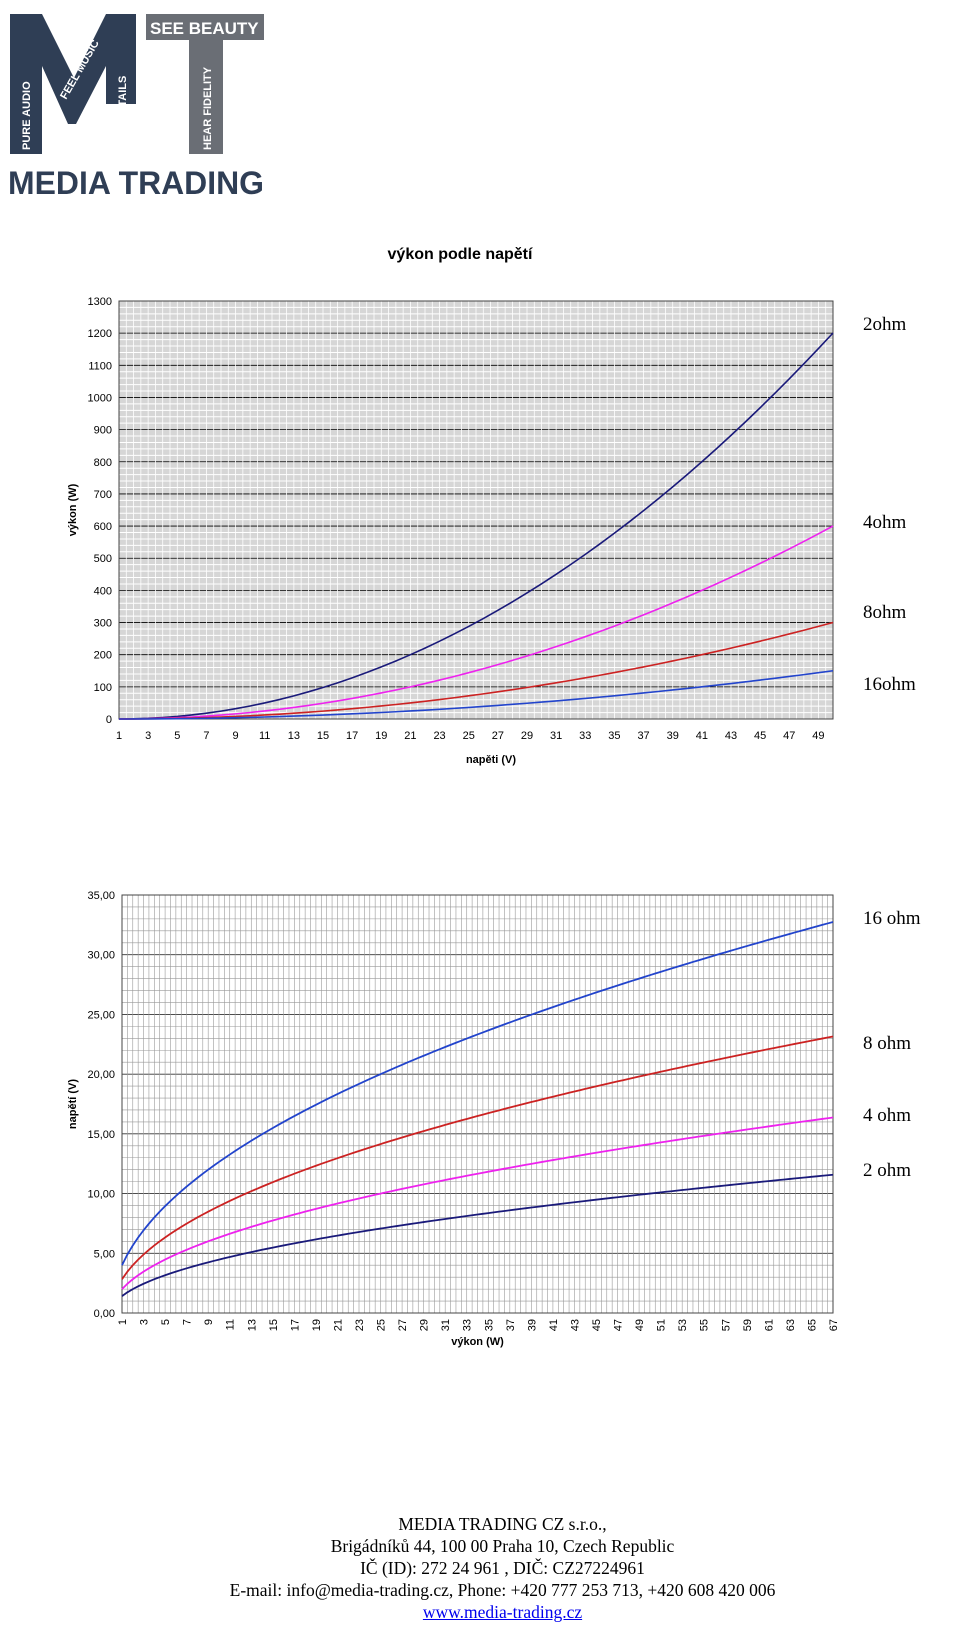 This screenshot has height=1625, width=960. I want to click on x-tick-label: 67, so click(834, 1325).